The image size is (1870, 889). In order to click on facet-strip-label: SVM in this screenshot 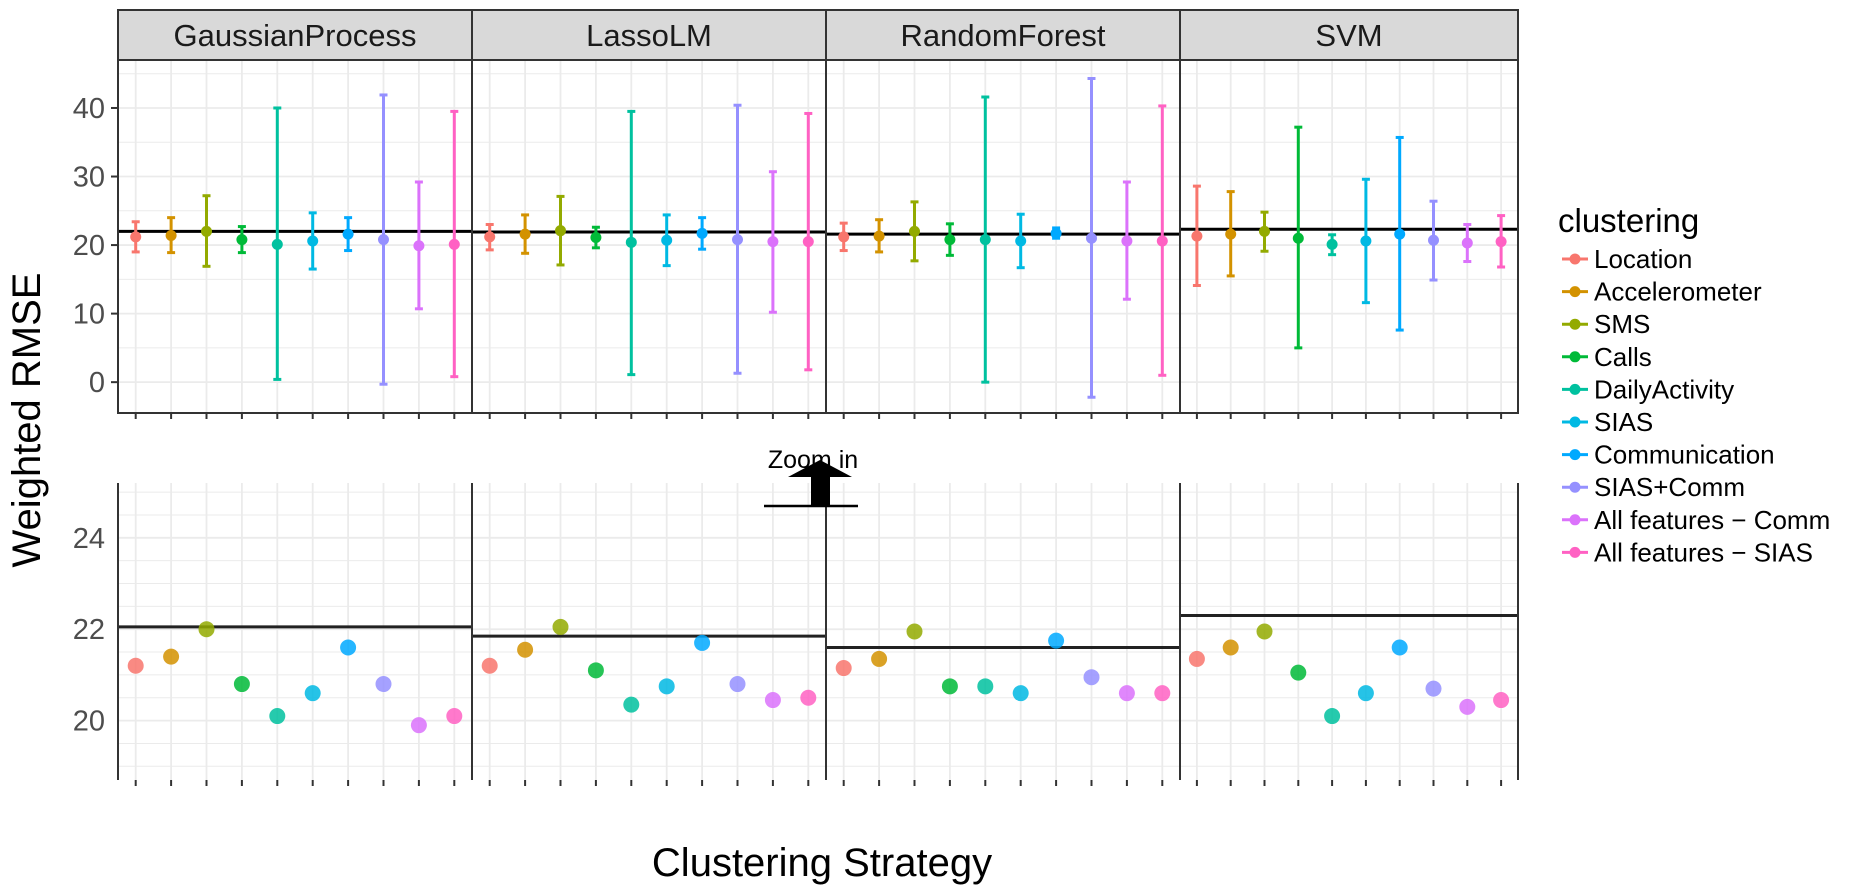, I will do `click(1348, 35)`.